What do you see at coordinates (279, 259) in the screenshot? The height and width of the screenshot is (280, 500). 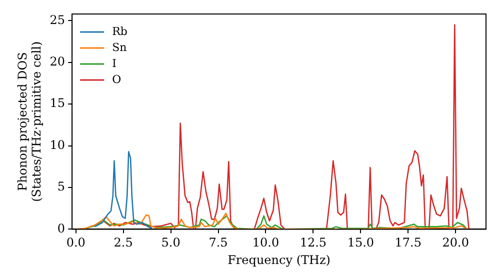 I see `x-axis-title: Frequency (THz)` at bounding box center [279, 259].